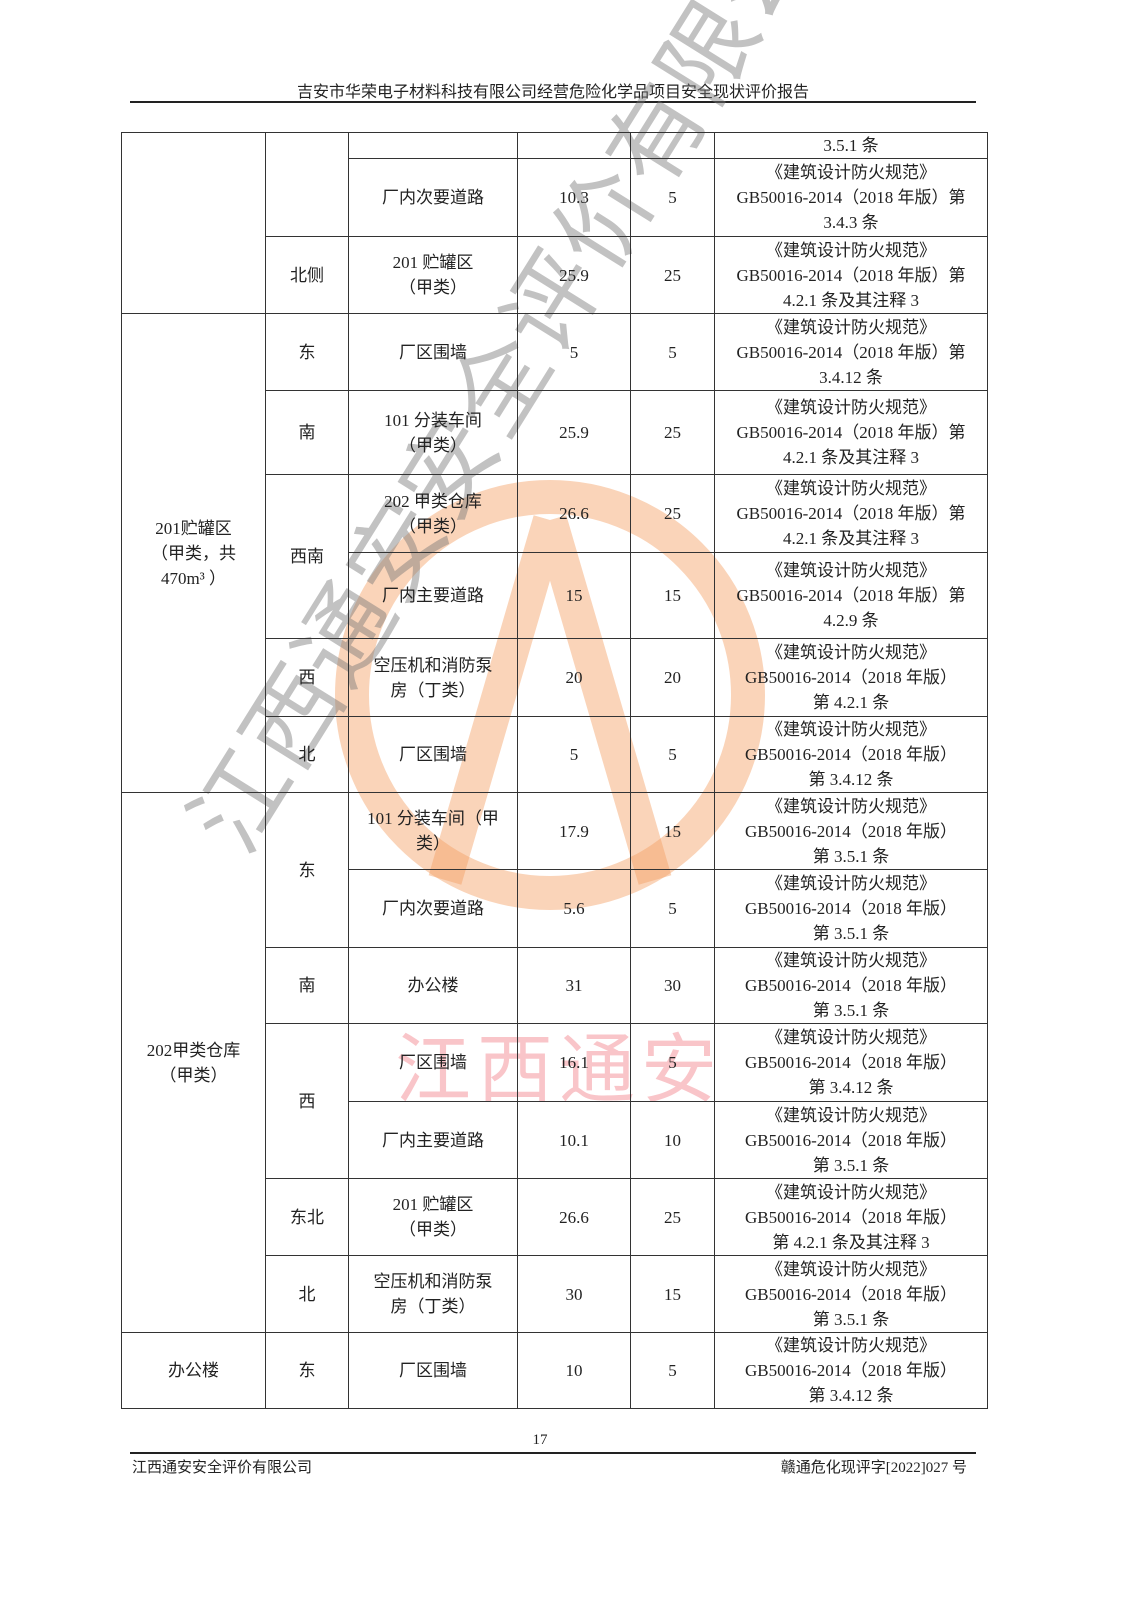  Describe the element at coordinates (433, 677) in the screenshot. I see `target-cell: 空压机和消防泵 房（丁类）` at that location.